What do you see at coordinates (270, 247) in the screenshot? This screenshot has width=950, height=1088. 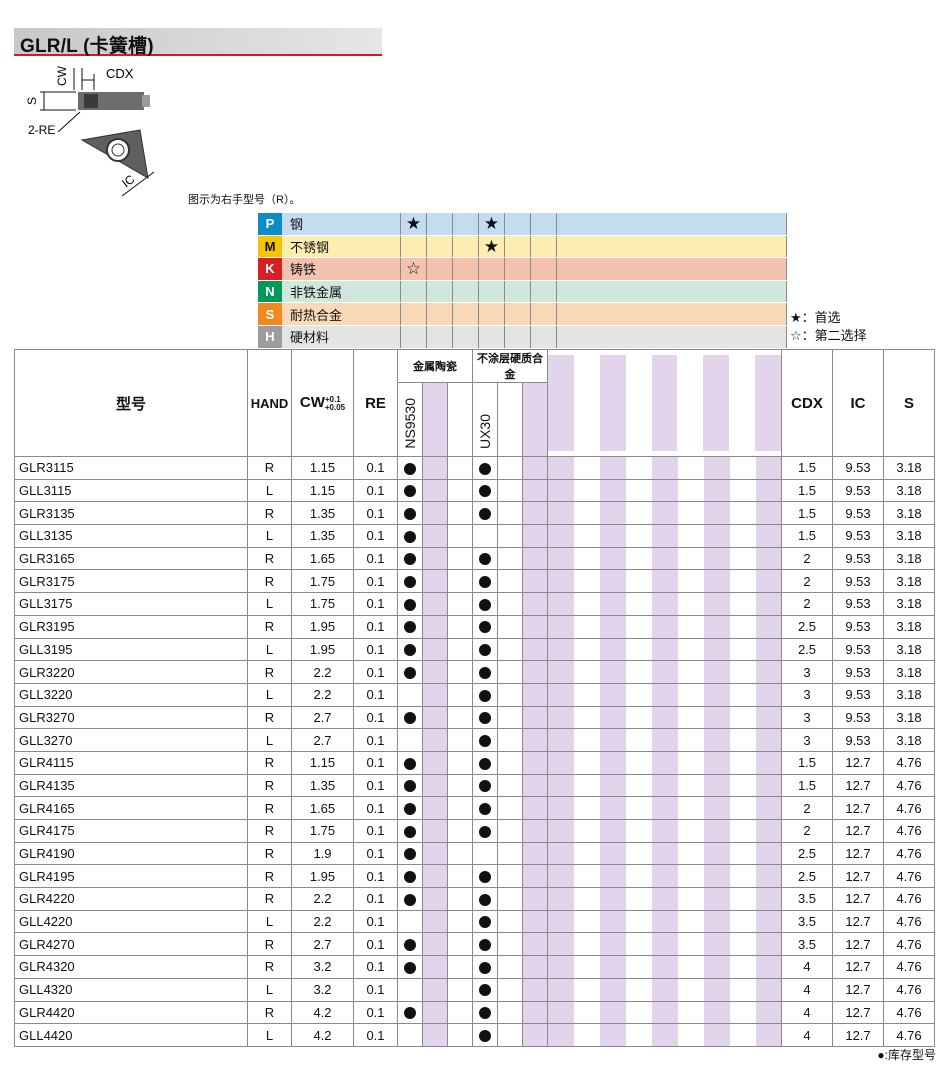 I see `material-code: M` at bounding box center [270, 247].